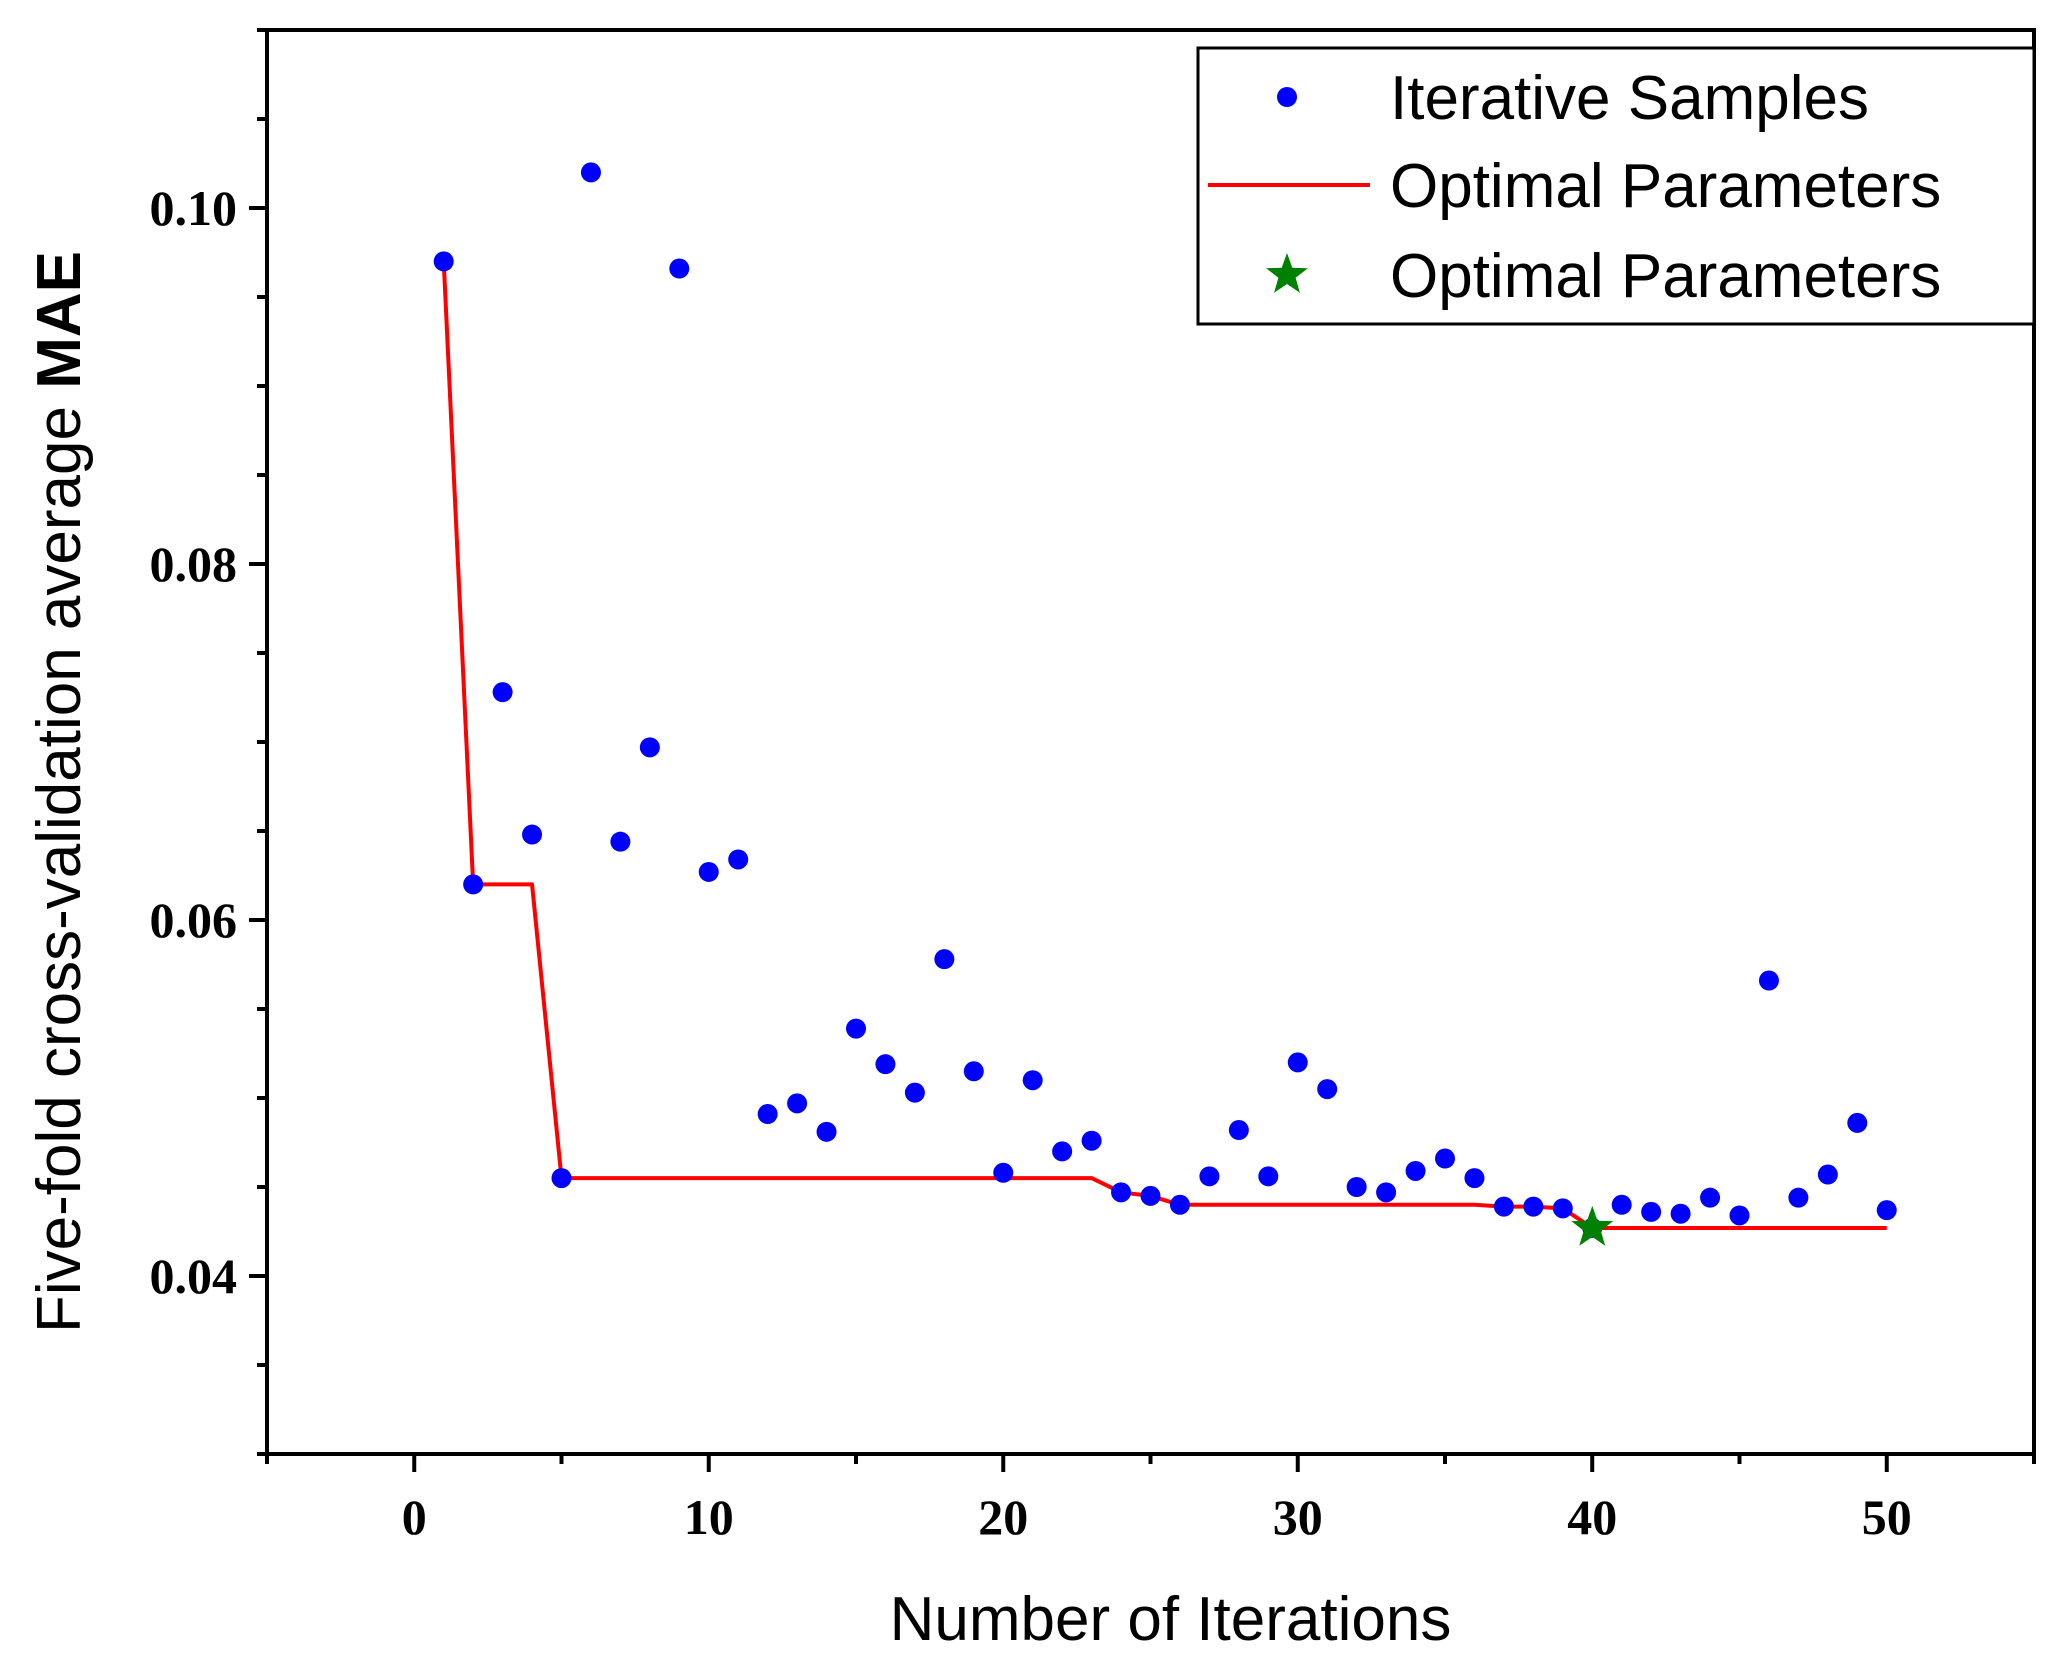 This screenshot has width=2064, height=1659. I want to click on y-axis-title-bold: MAE, so click(59, 320).